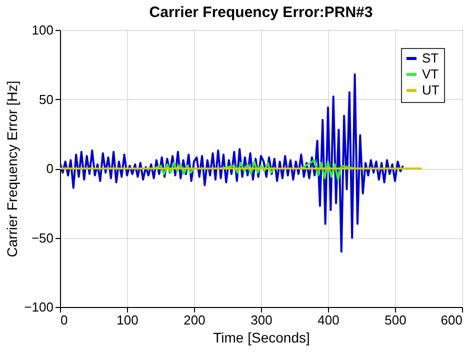  Describe the element at coordinates (12, 169) in the screenshot. I see `y-axis-title: Carrier Frequency Error [Hz]` at that location.